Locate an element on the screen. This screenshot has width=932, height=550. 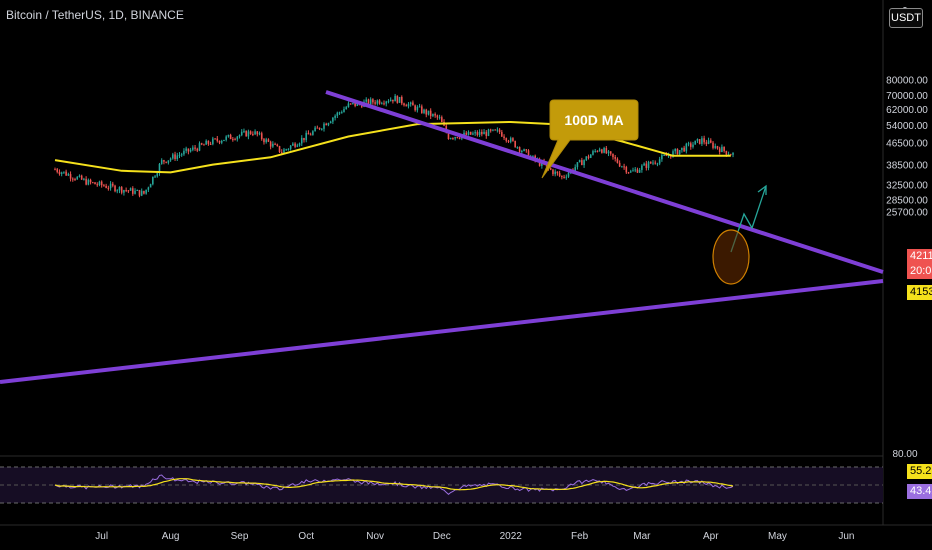
ma-callout: 100D MA is located at coordinates (590, 139).